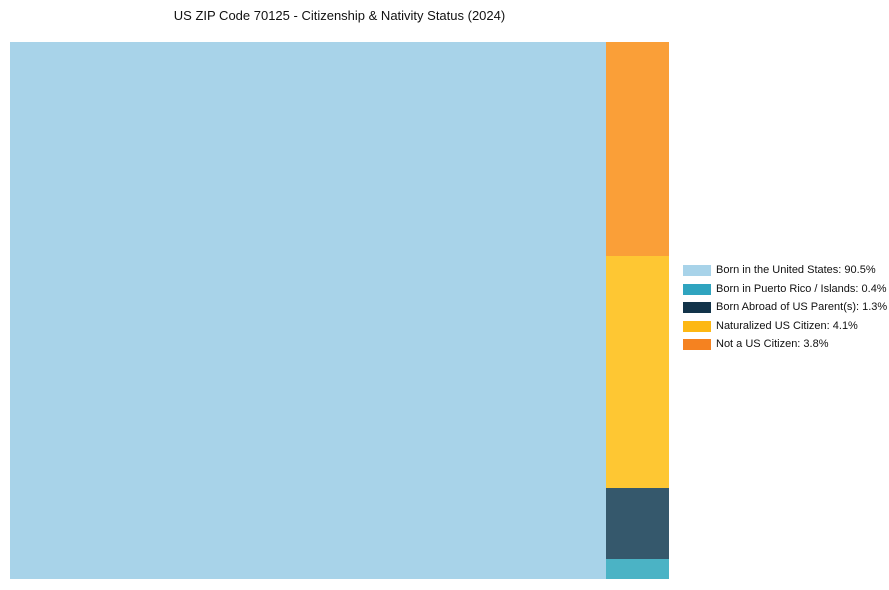 The height and width of the screenshot is (590, 889). I want to click on legend-item: Naturalized US Citizen: 4.1%, so click(785, 325).